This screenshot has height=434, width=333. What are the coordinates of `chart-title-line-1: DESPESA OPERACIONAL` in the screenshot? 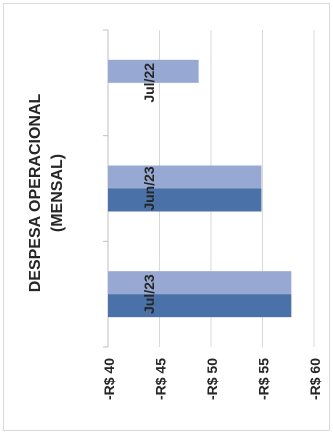 It's located at (35, 193).